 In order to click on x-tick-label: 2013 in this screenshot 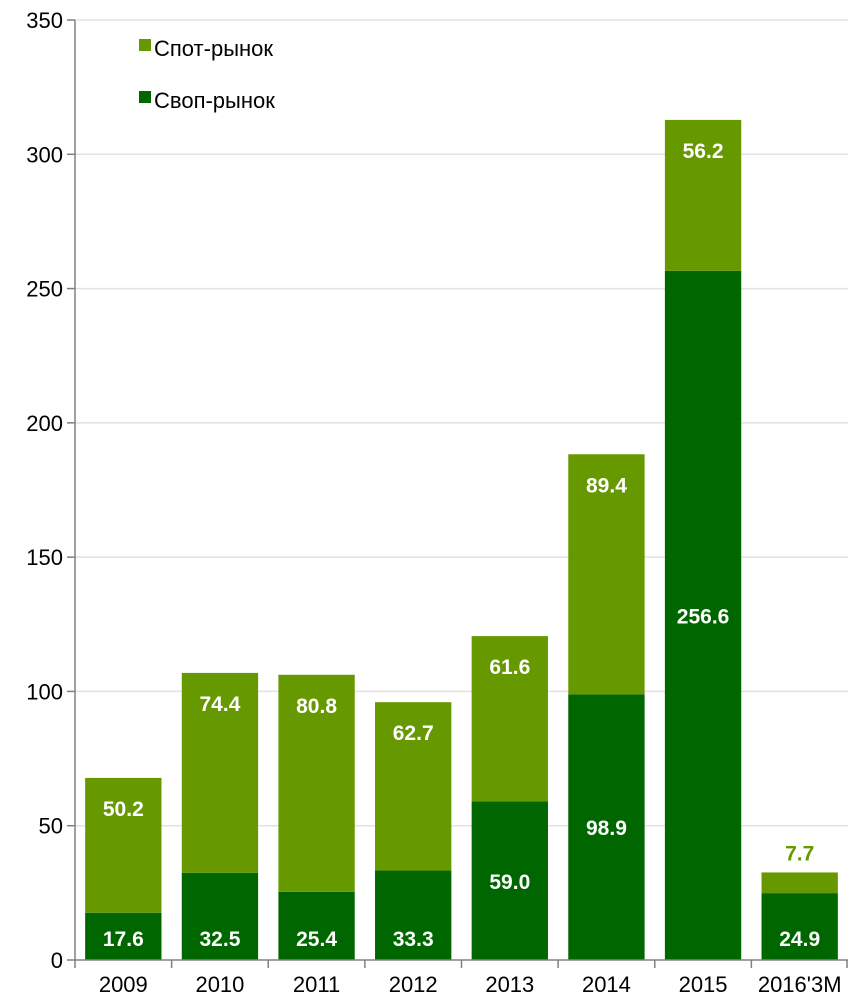, I will do `click(509, 984)`.